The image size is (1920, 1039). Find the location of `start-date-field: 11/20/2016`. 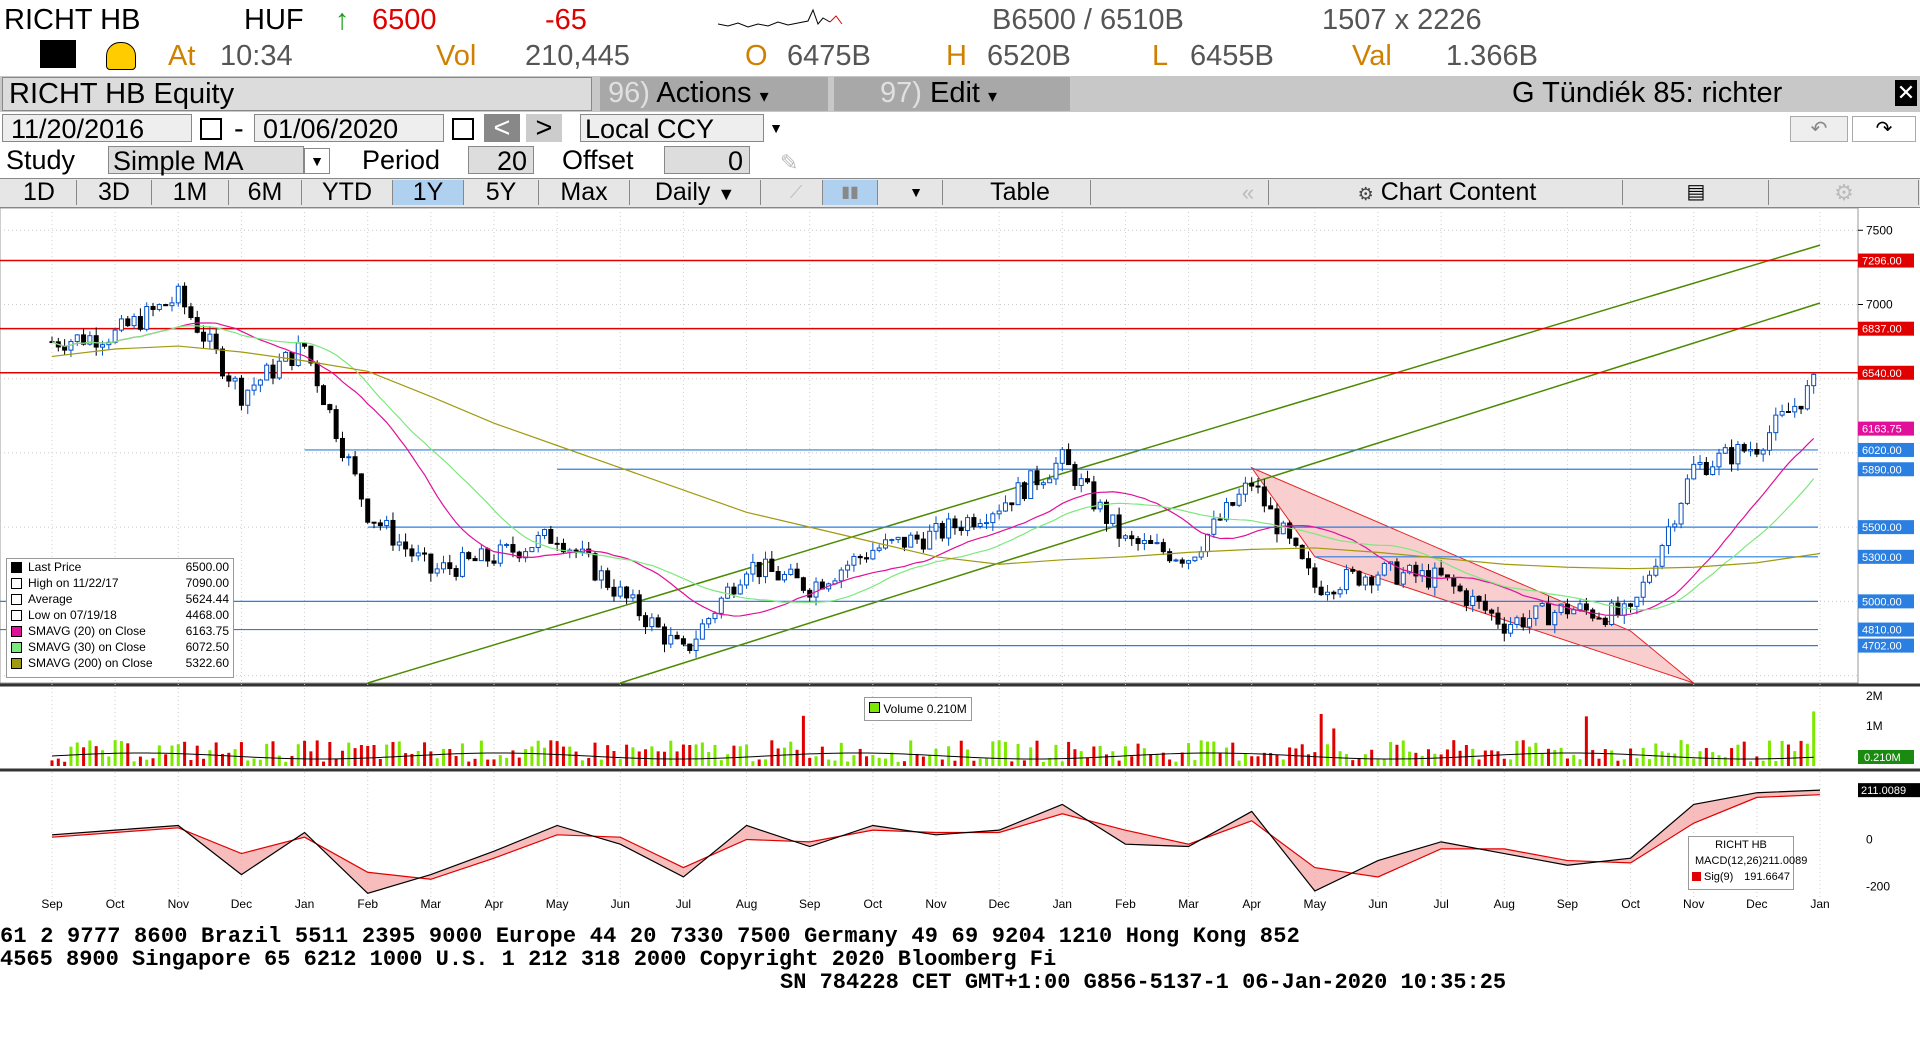

start-date-field: 11/20/2016 is located at coordinates (97, 128).